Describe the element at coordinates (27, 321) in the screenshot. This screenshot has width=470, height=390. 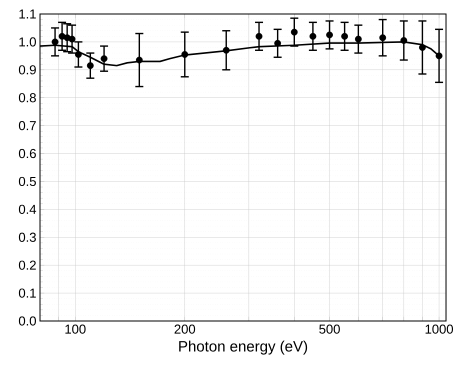
I see `y-tick-label: 0.0` at that location.